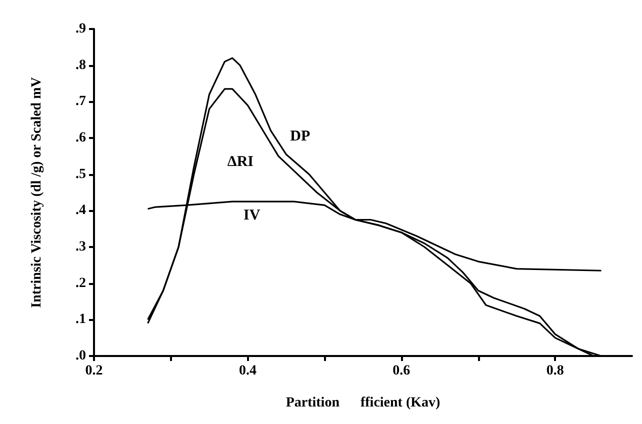  Describe the element at coordinates (240, 162) in the screenshot. I see `series-label: ΔRI` at that location.